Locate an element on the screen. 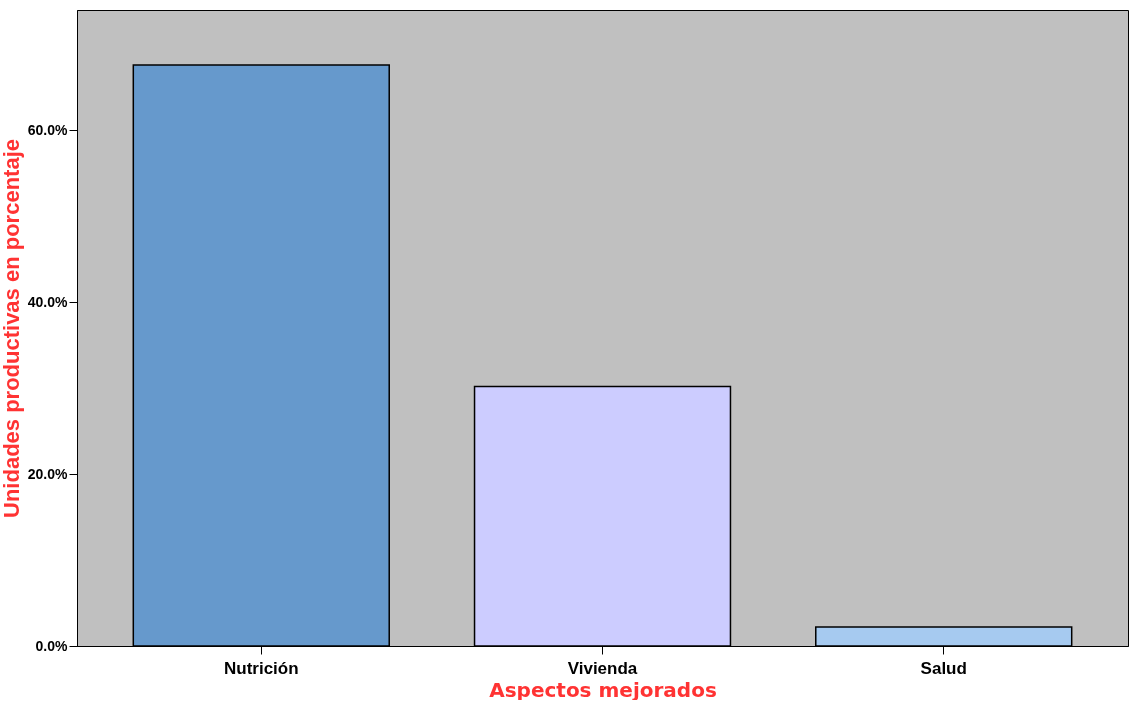 This screenshot has width=1134, height=707. x-tick-label: Vivienda is located at coordinates (602, 668).